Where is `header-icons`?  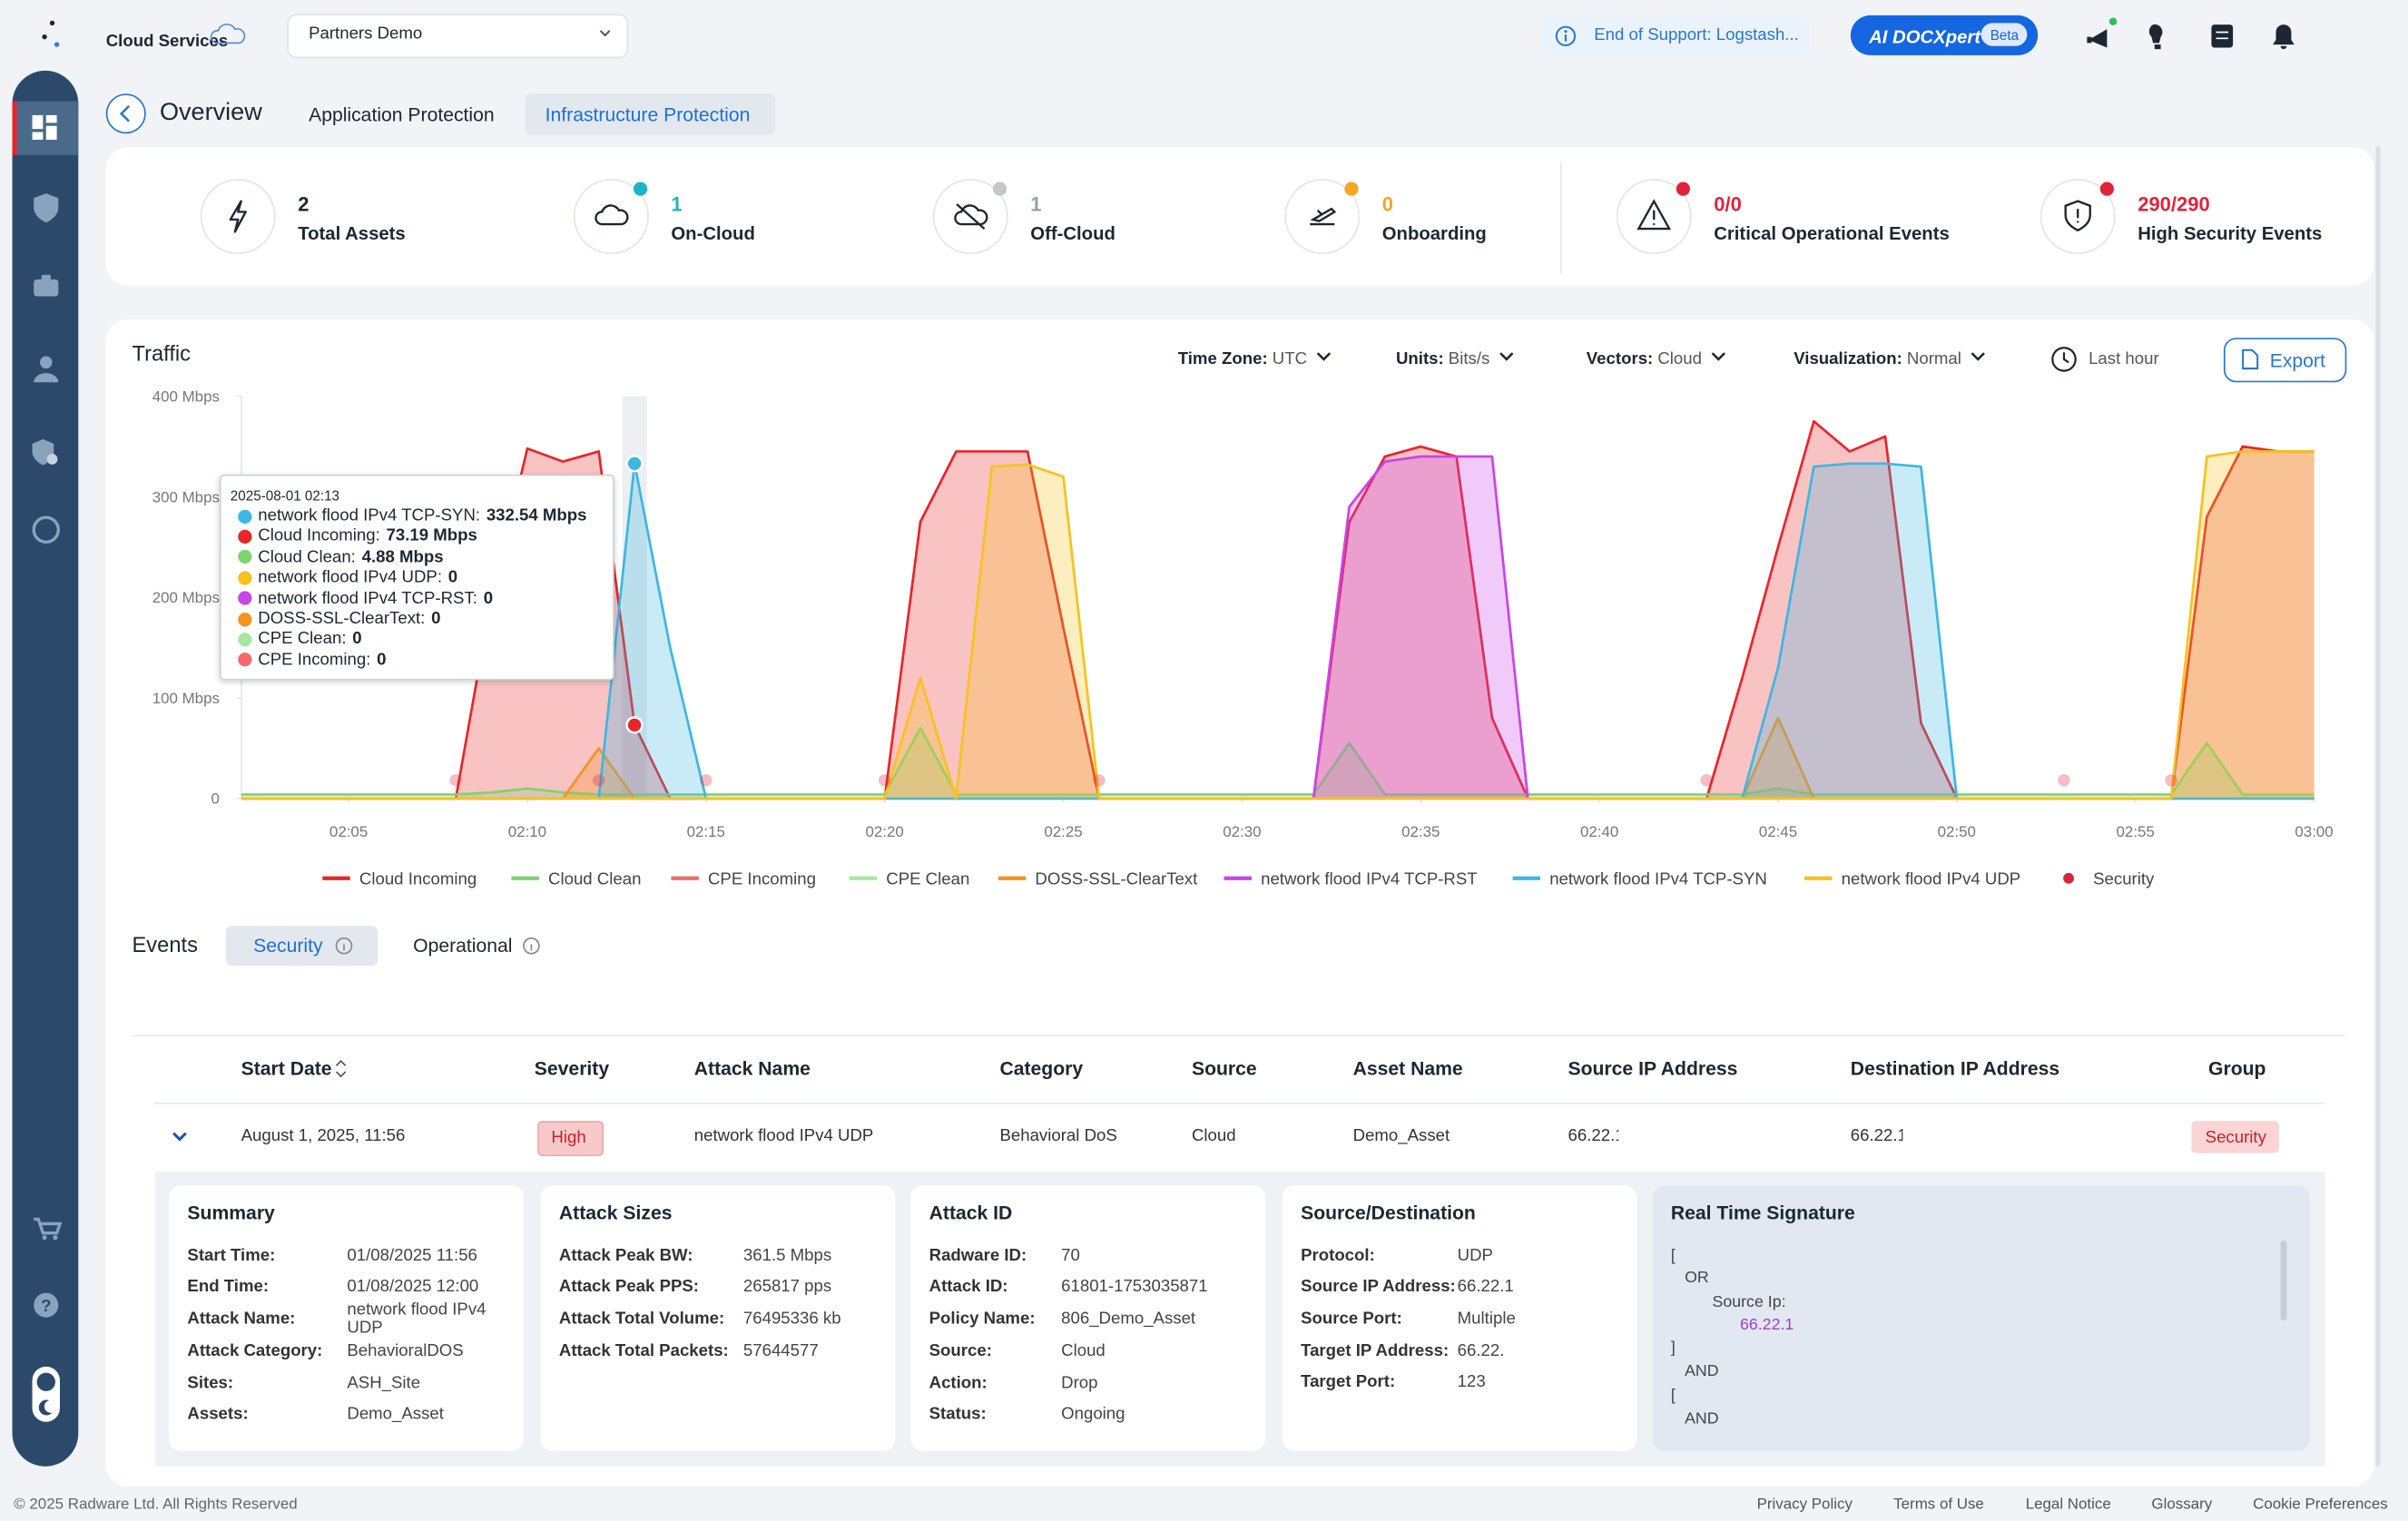
header-icons is located at coordinates (2192, 35).